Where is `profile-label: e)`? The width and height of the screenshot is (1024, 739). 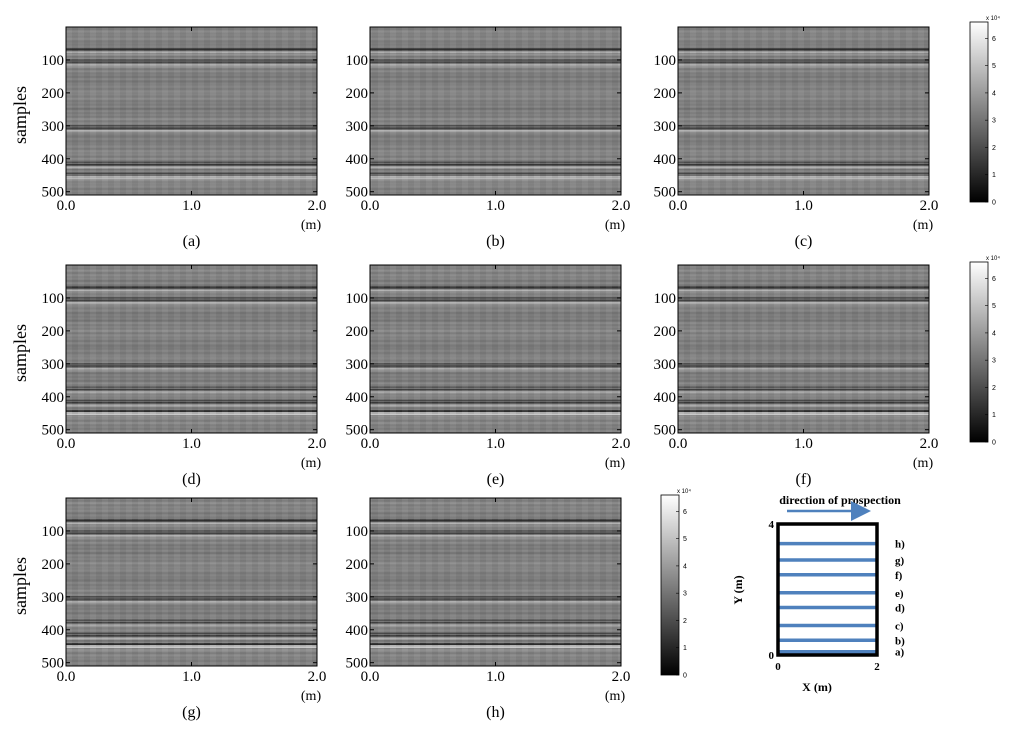
profile-label: e) is located at coordinates (899, 594).